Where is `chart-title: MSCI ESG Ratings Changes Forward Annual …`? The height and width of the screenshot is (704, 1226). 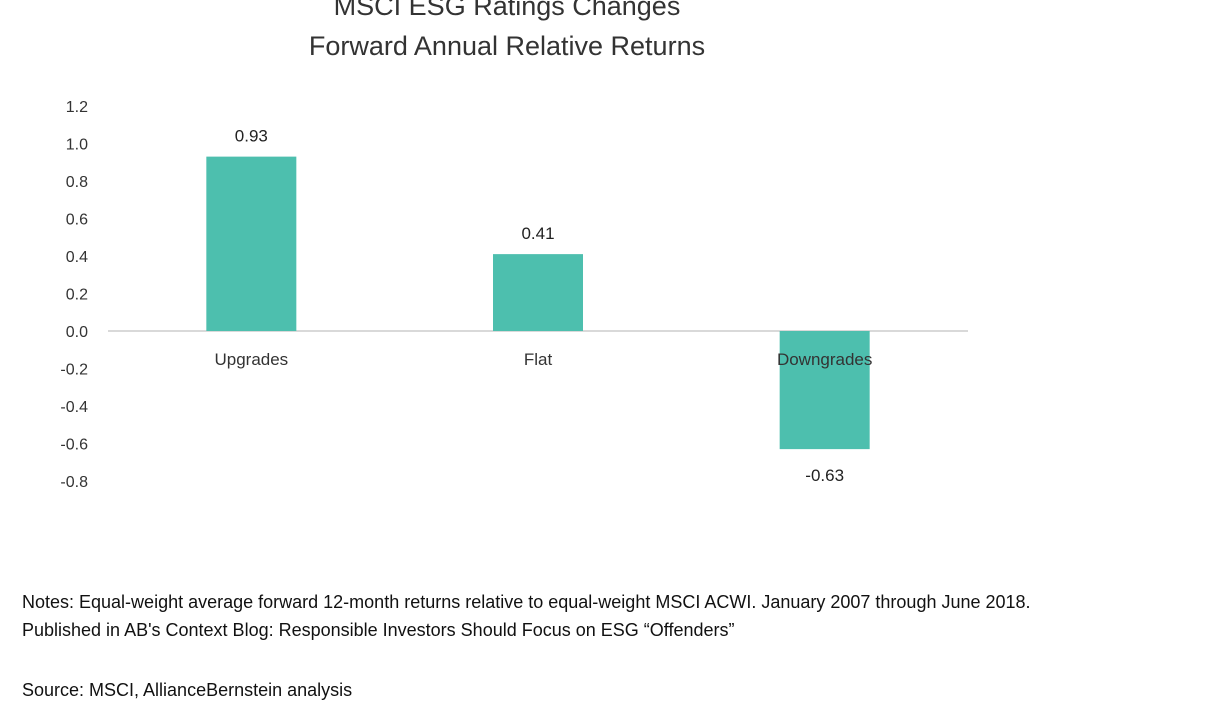
chart-title: MSCI ESG Ratings Changes Forward Annual … is located at coordinates (507, 33).